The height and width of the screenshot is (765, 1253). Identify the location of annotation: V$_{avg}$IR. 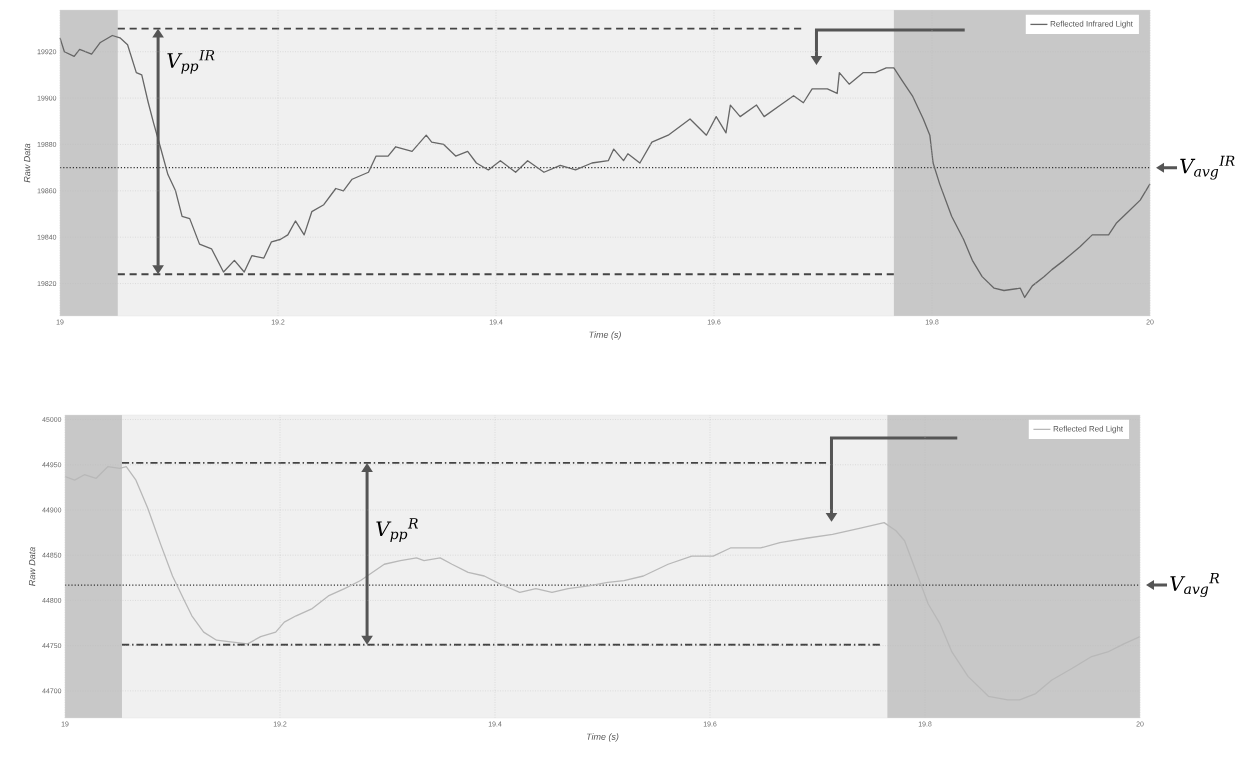
(1207, 167).